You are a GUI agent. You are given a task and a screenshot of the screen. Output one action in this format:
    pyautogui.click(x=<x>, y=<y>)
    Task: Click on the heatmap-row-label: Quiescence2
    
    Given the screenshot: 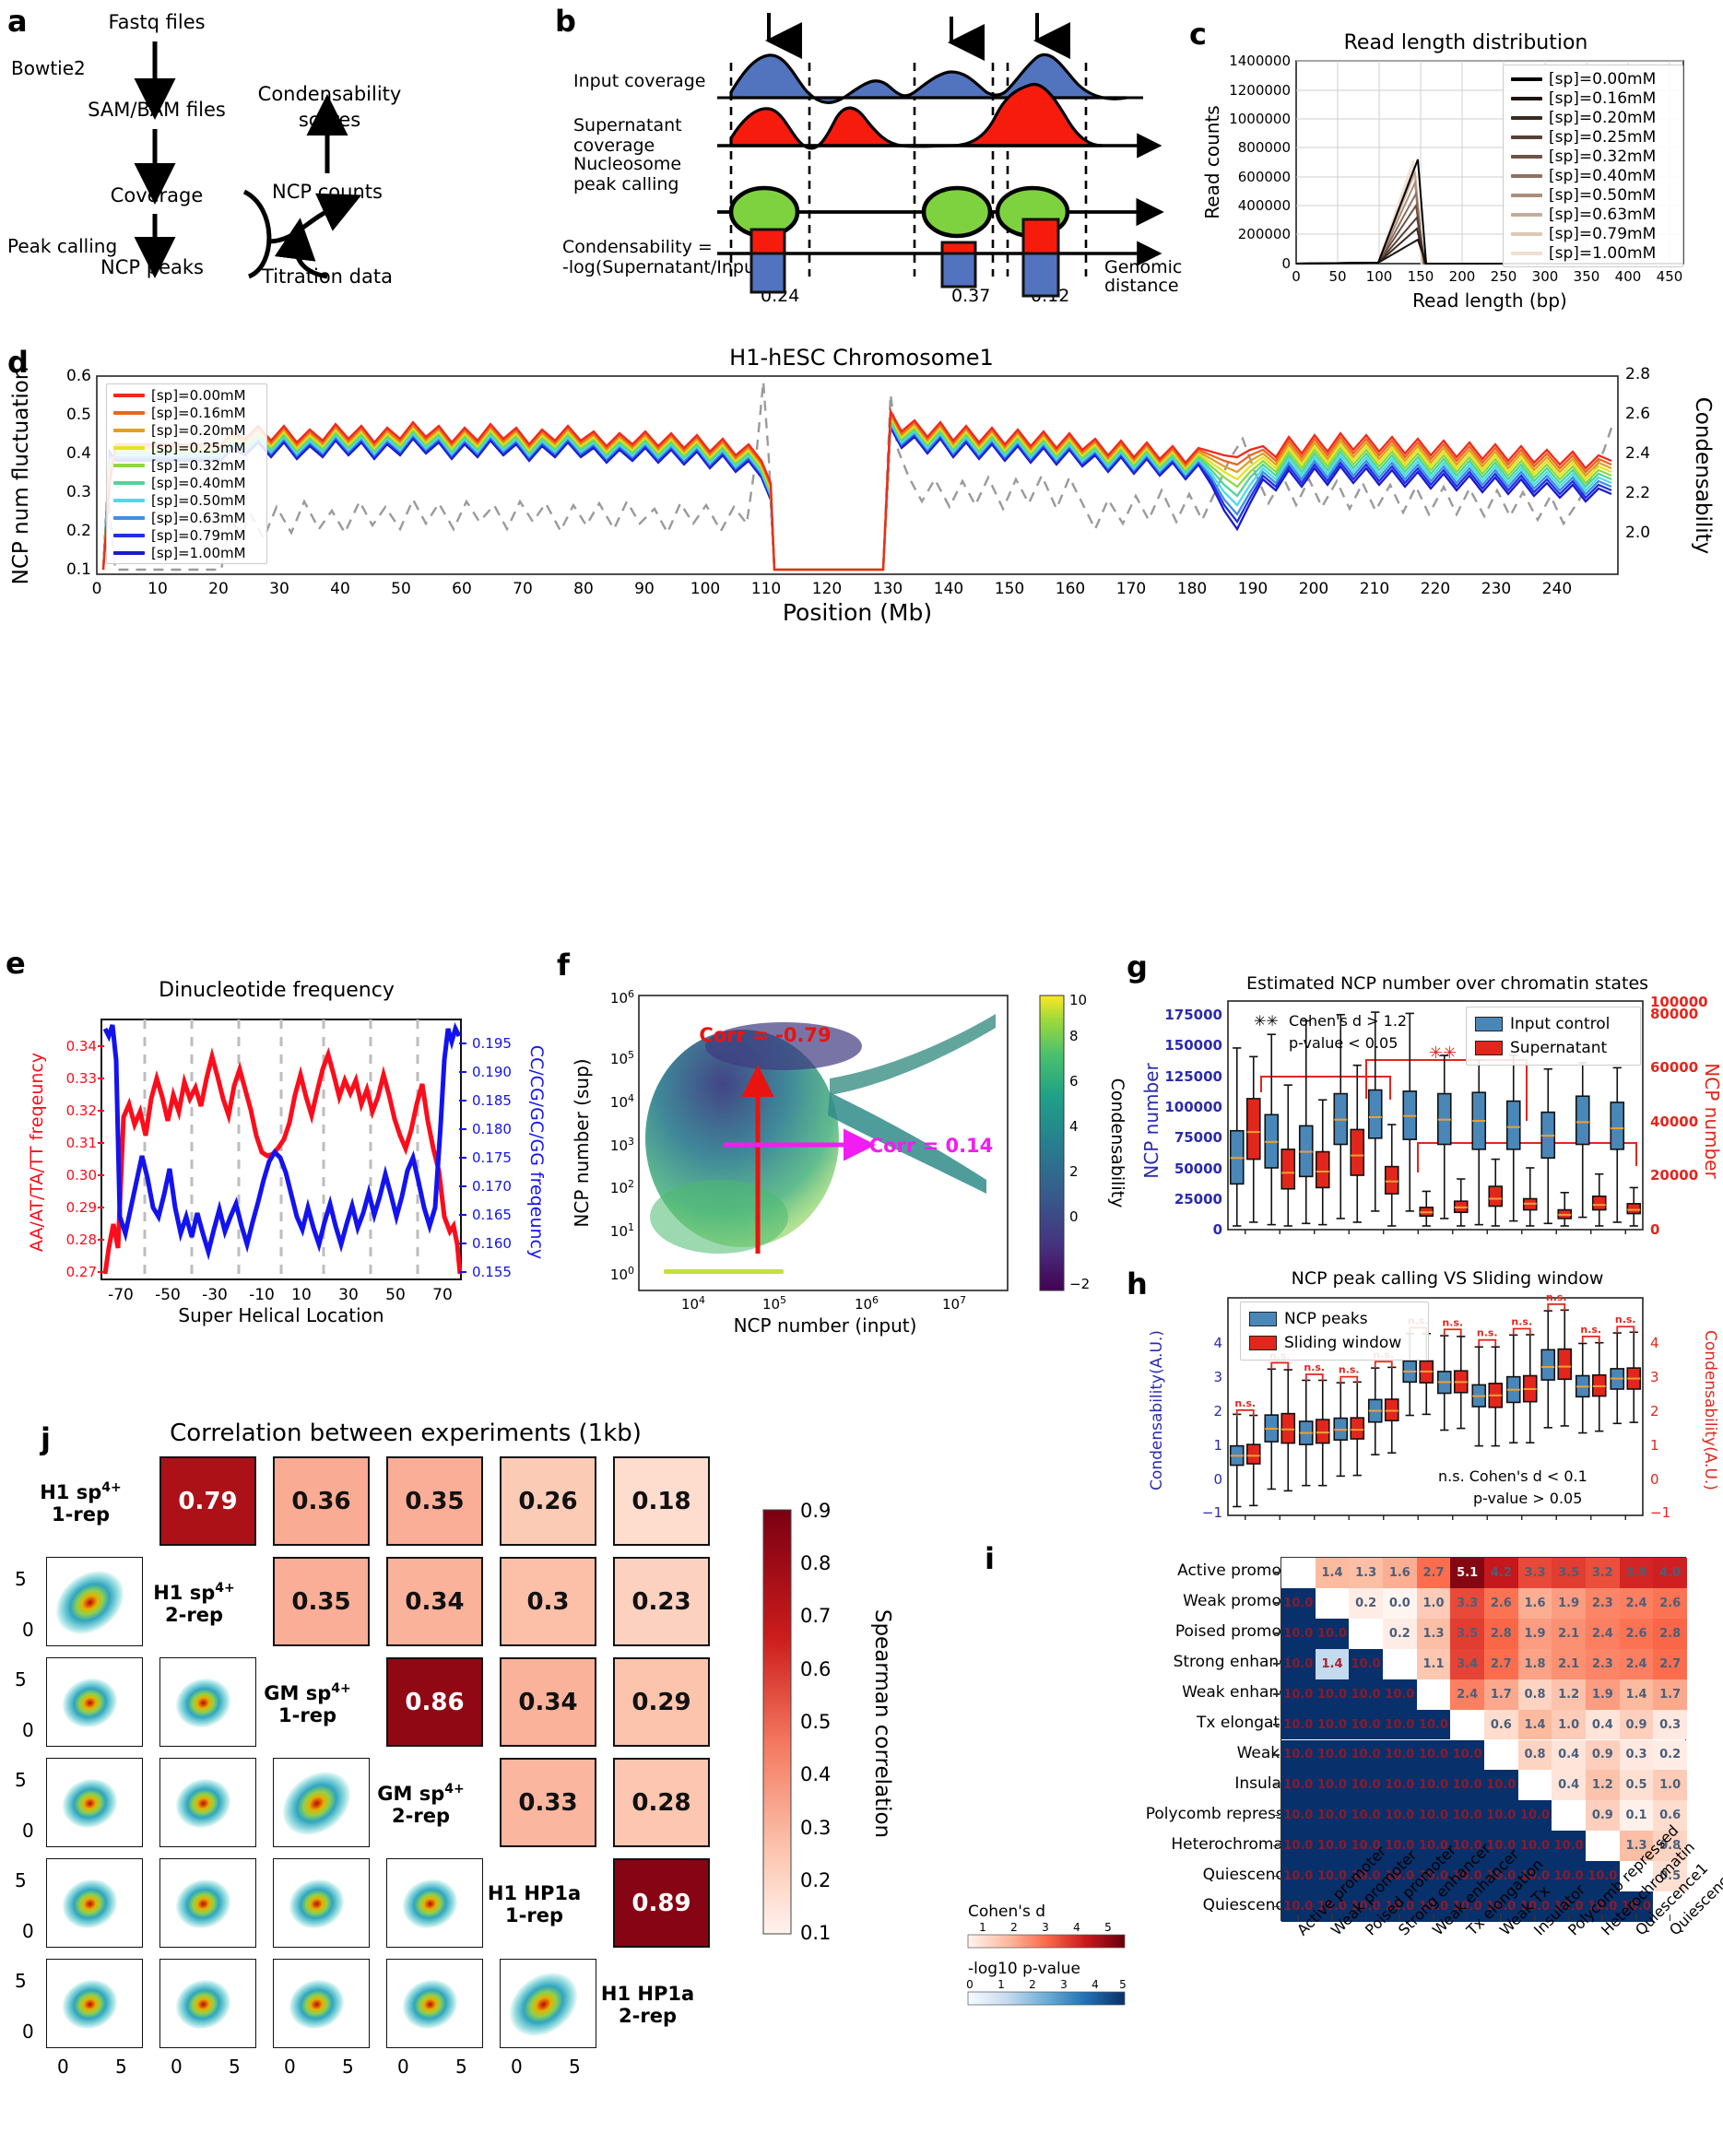 What is the action you would take?
    pyautogui.click(x=1253, y=1904)
    